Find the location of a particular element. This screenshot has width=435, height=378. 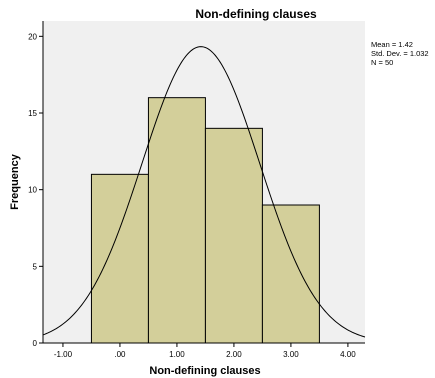

chart-title: Non-defining clauses is located at coordinates (256, 14).